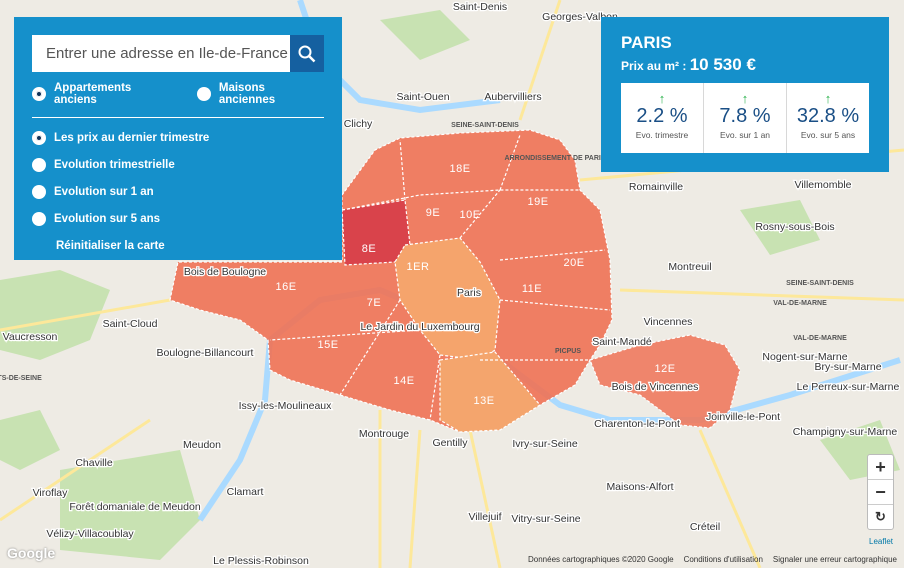 This screenshot has width=904, height=568. What do you see at coordinates (601, 559) in the screenshot?
I see `map-data: Données cartographiques ©2020 Google` at bounding box center [601, 559].